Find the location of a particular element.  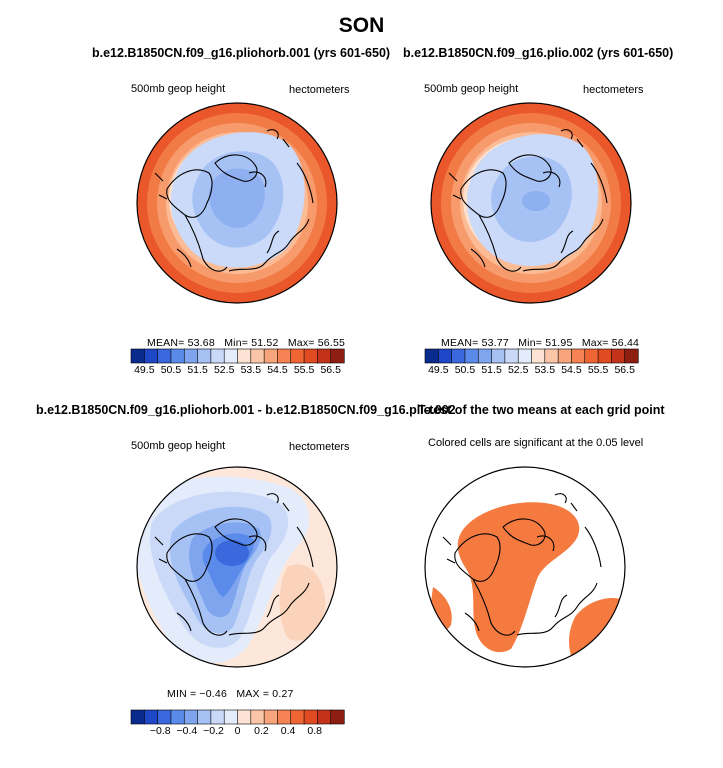

p4-coastlines is located at coordinates (522, 564).